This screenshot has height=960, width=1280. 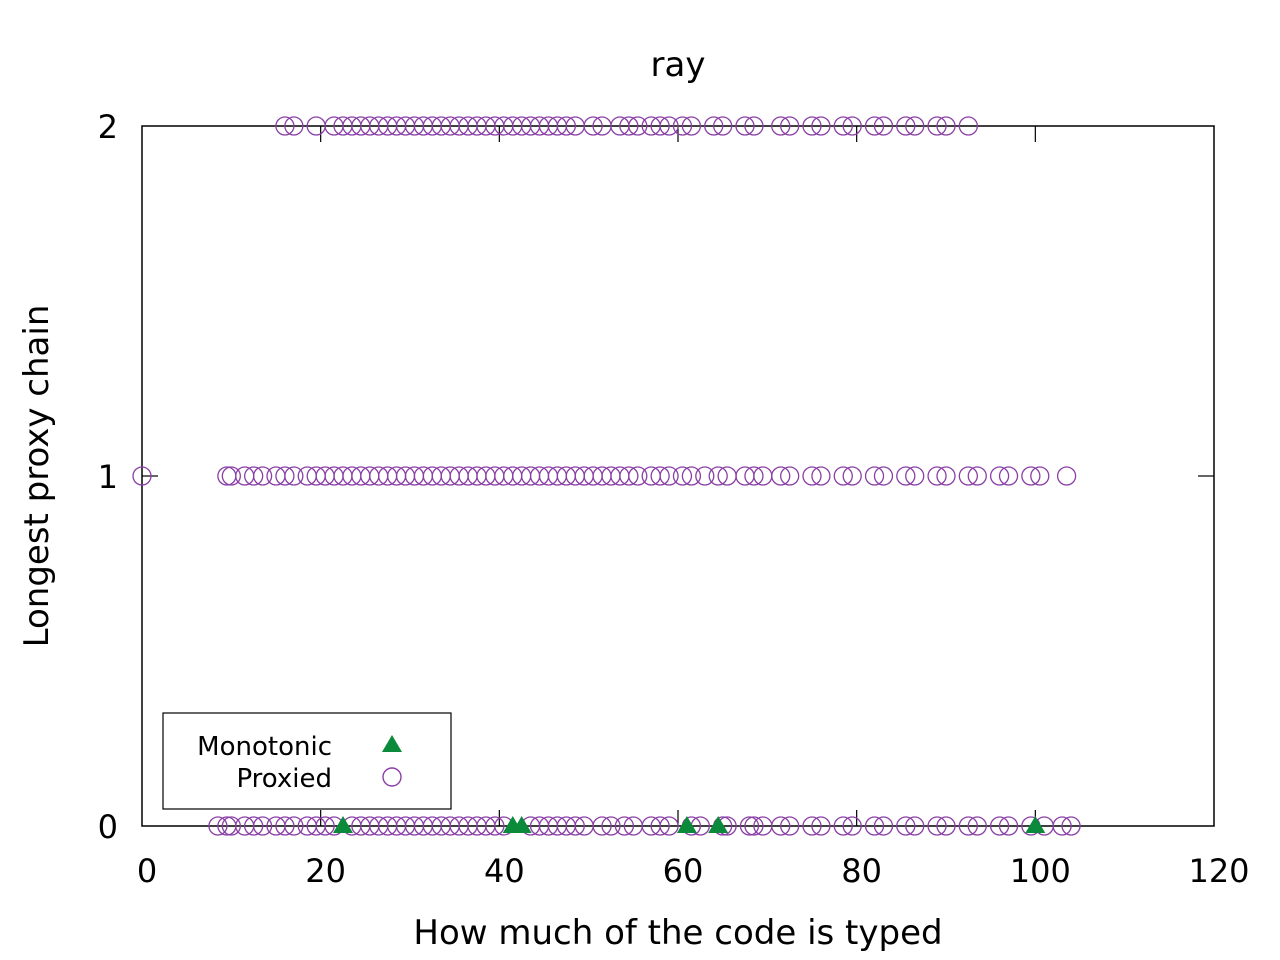 I want to click on chart-title: ray, so click(x=678, y=65).